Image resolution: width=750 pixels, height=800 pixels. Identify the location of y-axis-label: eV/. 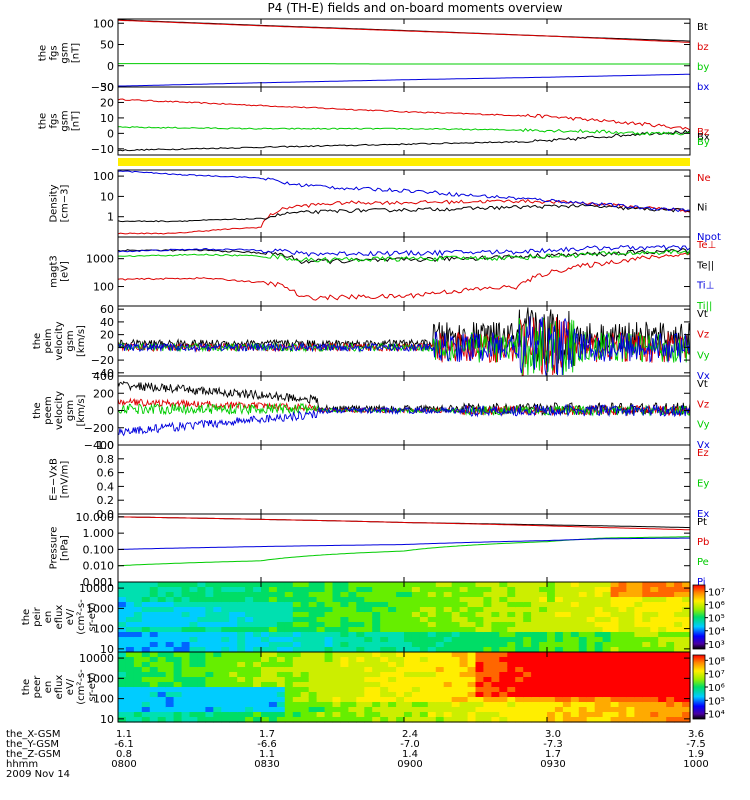
(70, 686).